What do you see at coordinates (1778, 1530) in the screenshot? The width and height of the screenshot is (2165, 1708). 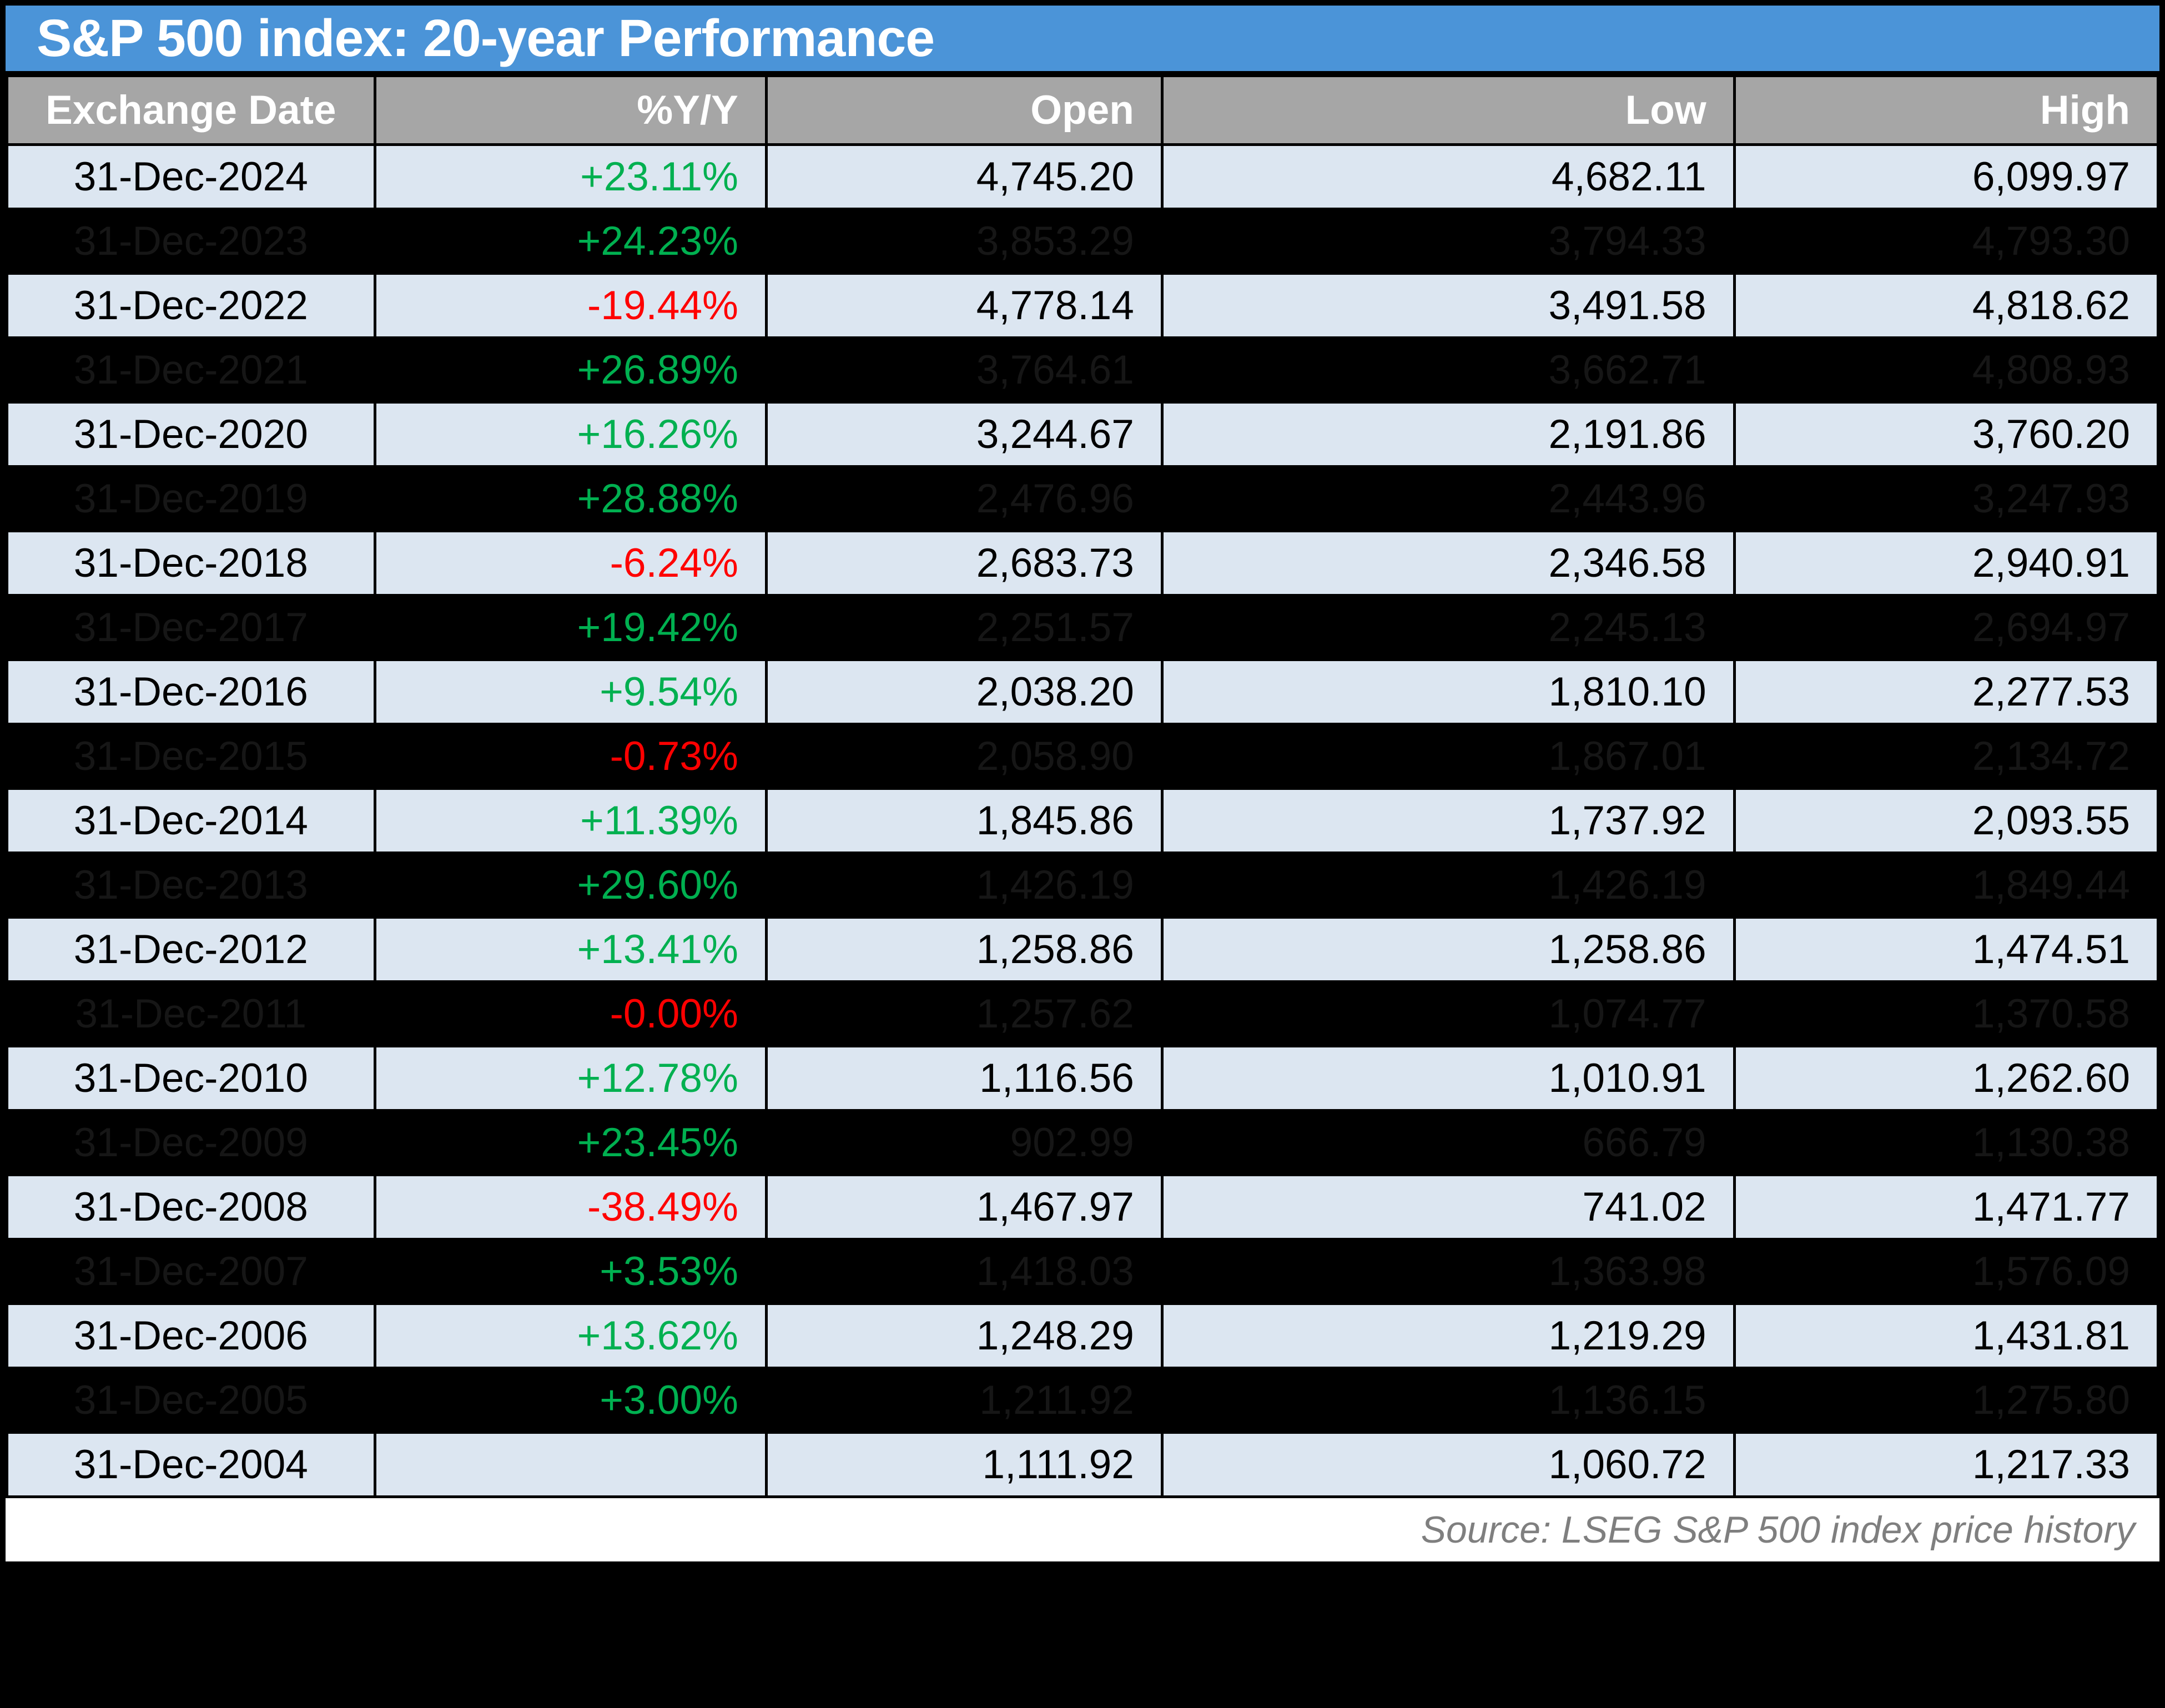 I see `source-note: Source: LSEG S&P 500 index price history` at bounding box center [1778, 1530].